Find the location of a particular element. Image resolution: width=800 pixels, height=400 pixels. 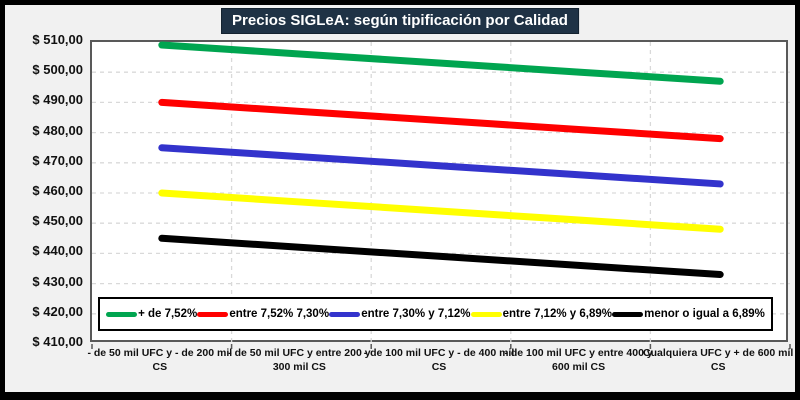

legend-item: menor o igual a 6,89% is located at coordinates (688, 314).